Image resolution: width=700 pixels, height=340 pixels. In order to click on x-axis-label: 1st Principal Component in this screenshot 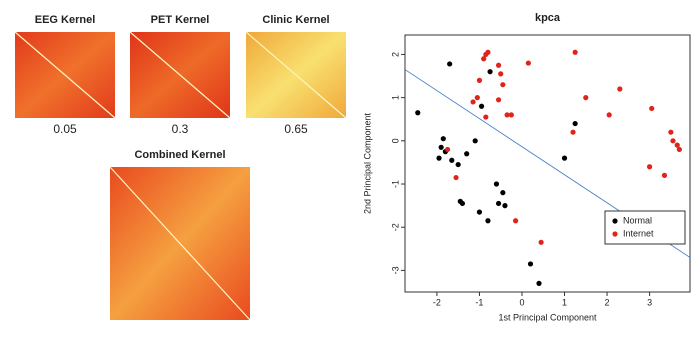, I will do `click(547, 317)`.